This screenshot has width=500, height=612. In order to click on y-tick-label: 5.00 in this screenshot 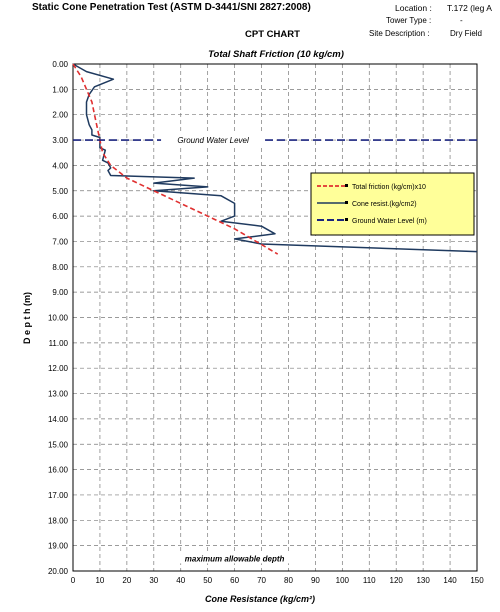, I will do `click(60, 191)`.